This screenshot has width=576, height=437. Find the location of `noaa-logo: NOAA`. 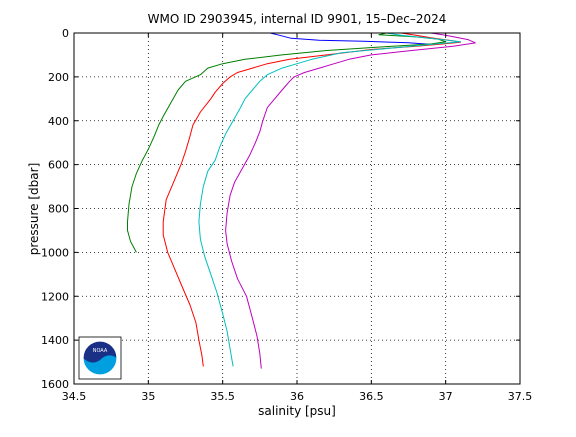

noaa-logo: NOAA is located at coordinates (100, 358).